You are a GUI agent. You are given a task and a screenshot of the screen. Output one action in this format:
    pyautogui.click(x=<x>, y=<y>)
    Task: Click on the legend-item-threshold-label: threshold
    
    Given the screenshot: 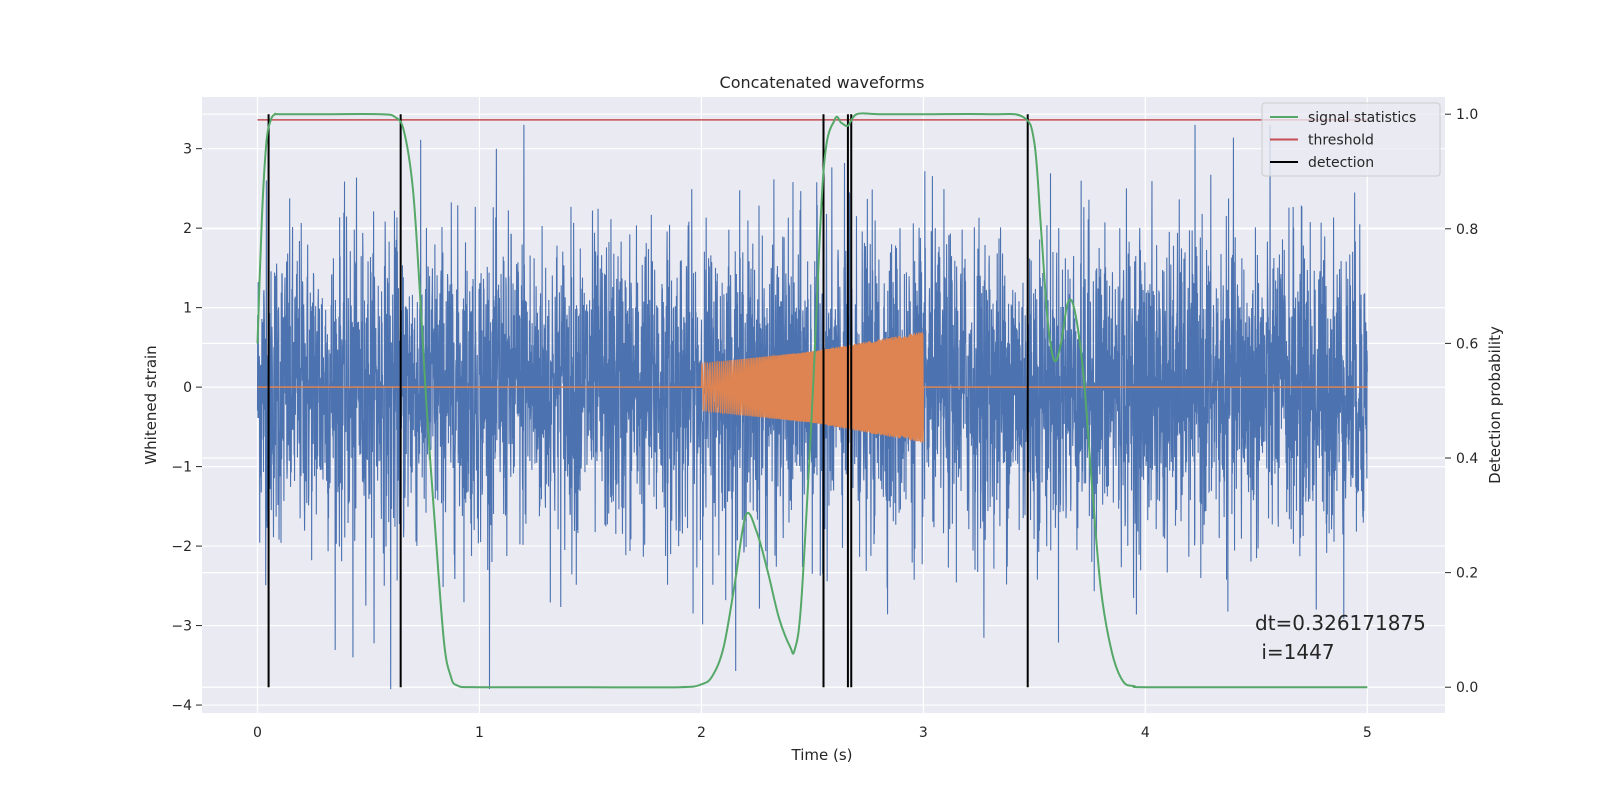 What is the action you would take?
    pyautogui.click(x=1341, y=141)
    